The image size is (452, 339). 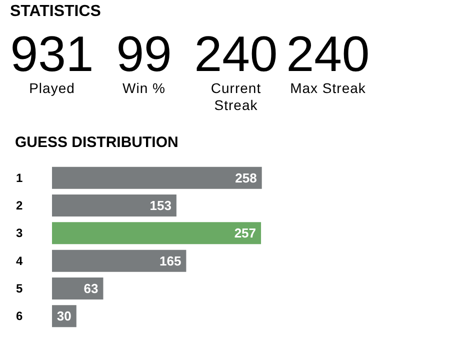 What do you see at coordinates (144, 54) in the screenshot?
I see `data-label: 99` at bounding box center [144, 54].